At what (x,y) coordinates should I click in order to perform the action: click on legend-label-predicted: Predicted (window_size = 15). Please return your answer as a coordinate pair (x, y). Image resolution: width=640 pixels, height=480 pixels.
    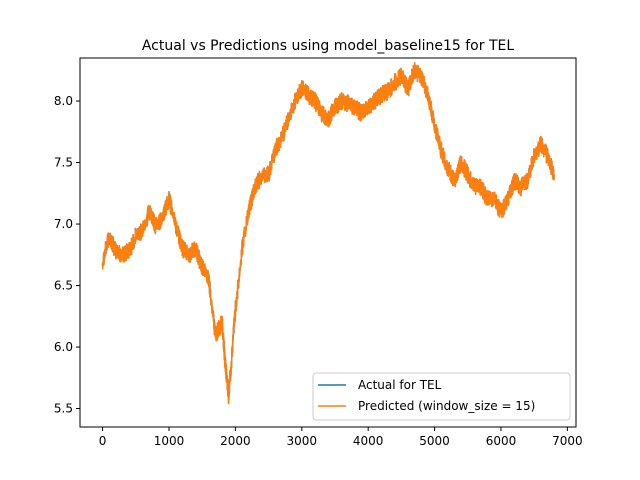
    Looking at the image, I should click on (446, 406).